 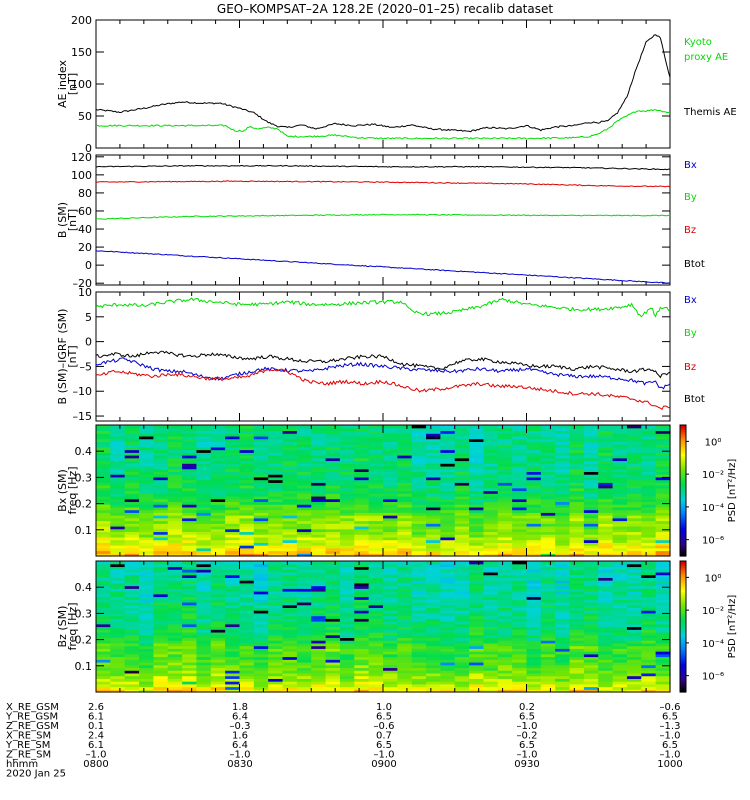 What do you see at coordinates (240, 717) in the screenshot?
I see `row-value: 6.4` at bounding box center [240, 717].